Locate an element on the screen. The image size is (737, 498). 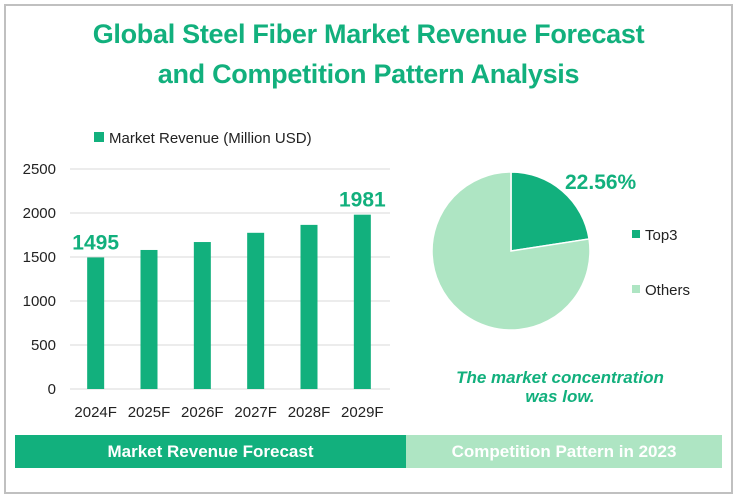
title-line-2: and Competition Pattern Analysis is located at coordinates (368, 74).